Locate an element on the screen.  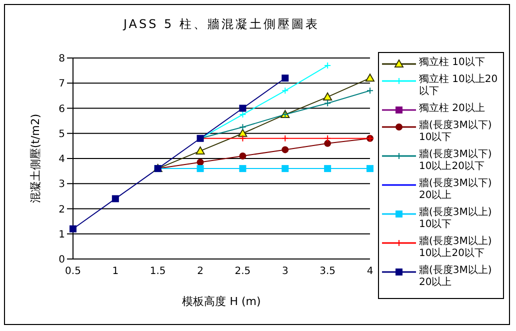
legend-label: 牆(長度3M以下) 20以上 is located at coordinates (456, 190).